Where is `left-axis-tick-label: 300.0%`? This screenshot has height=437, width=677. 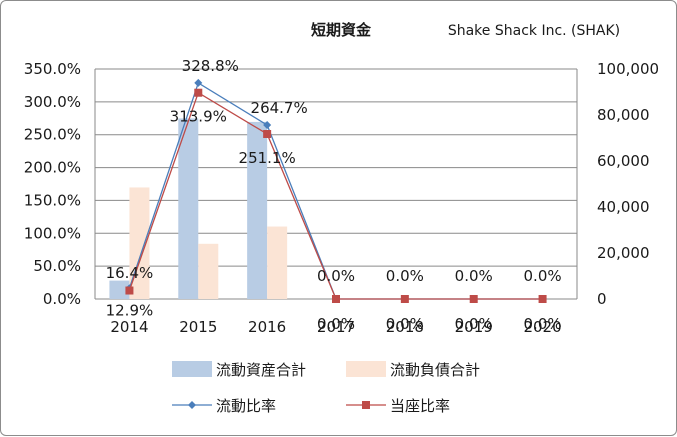 left-axis-tick-label: 300.0% is located at coordinates (52, 102).